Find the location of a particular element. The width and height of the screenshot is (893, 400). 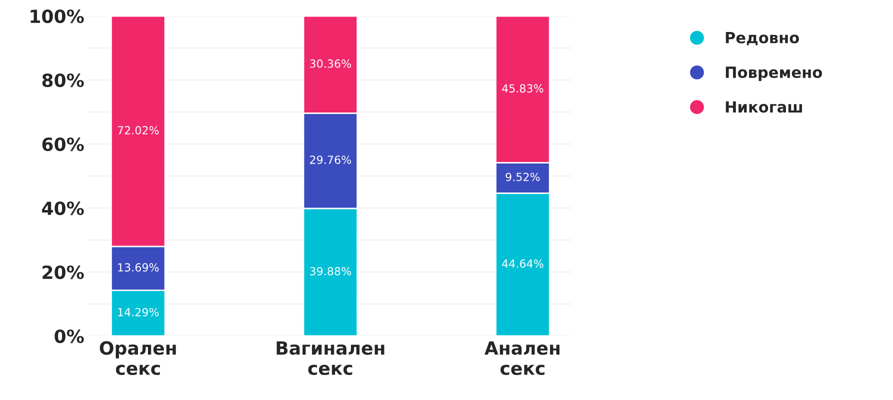

legend-label: Редовно is located at coordinates (762, 39).